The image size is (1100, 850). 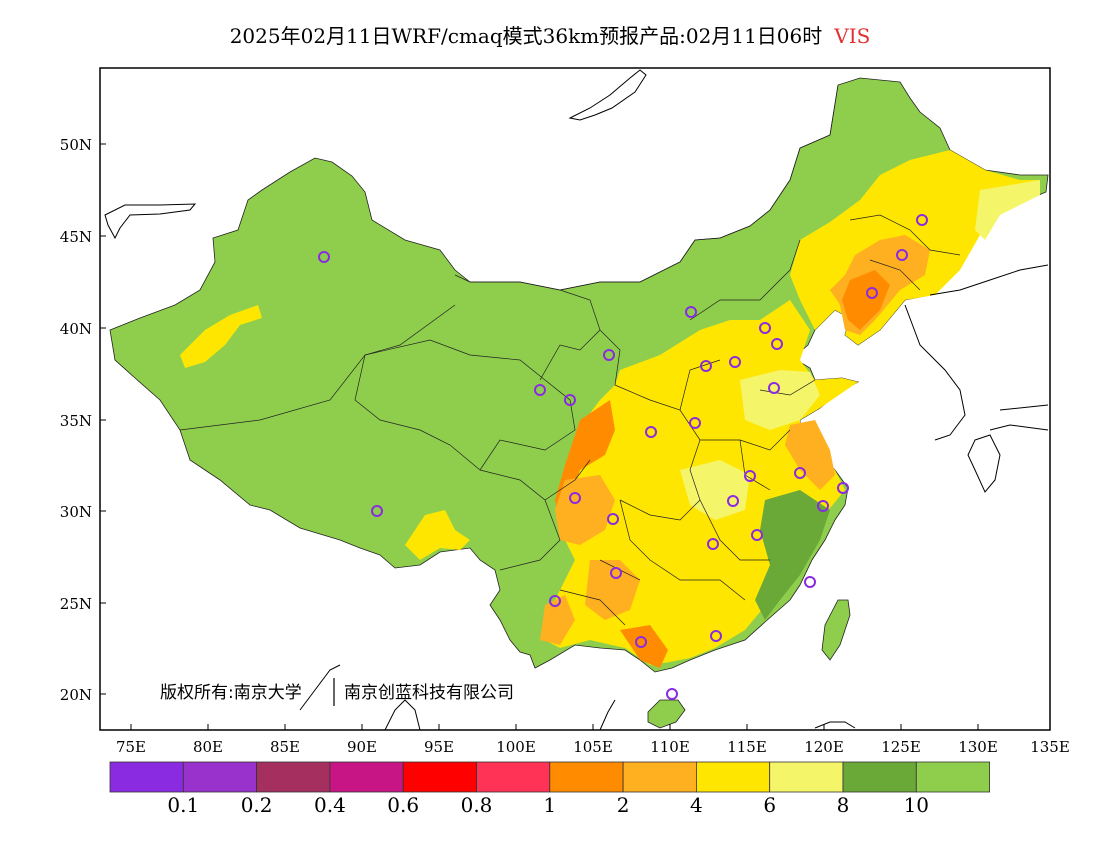 I want to click on lon-label-90e: 90E, so click(x=362, y=747).